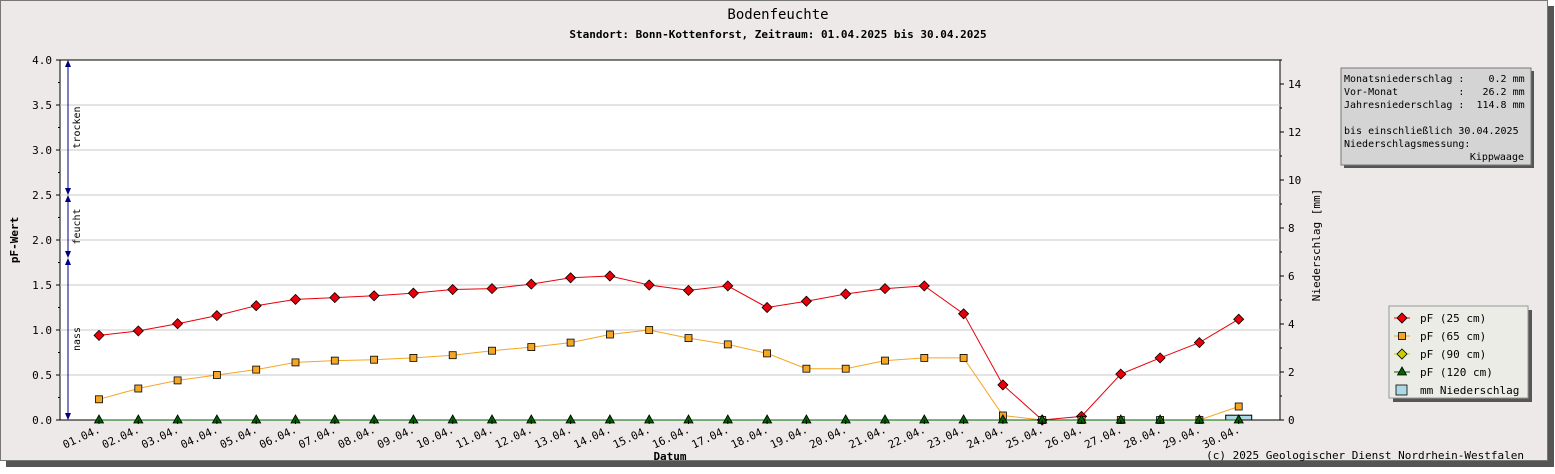 The image size is (1555, 474). What do you see at coordinates (42, 375) in the screenshot?
I see `y-tick-label: 0.5` at bounding box center [42, 375].